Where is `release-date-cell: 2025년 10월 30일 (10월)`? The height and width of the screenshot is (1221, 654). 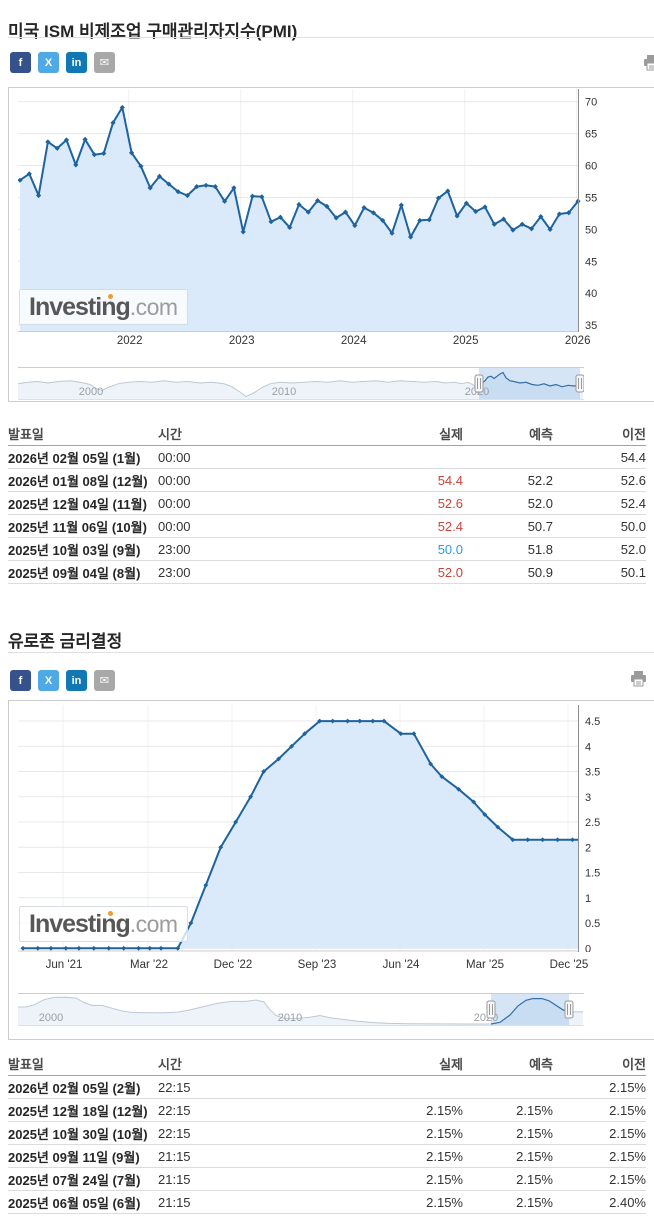 release-date-cell: 2025년 10월 30일 (10월) is located at coordinates (83, 1133).